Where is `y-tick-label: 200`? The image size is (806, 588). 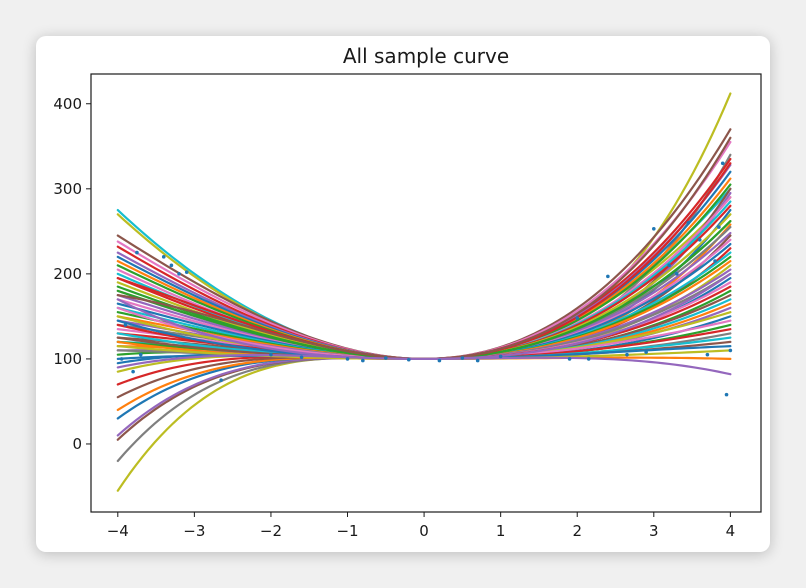 y-tick-label: 200 is located at coordinates (67, 274).